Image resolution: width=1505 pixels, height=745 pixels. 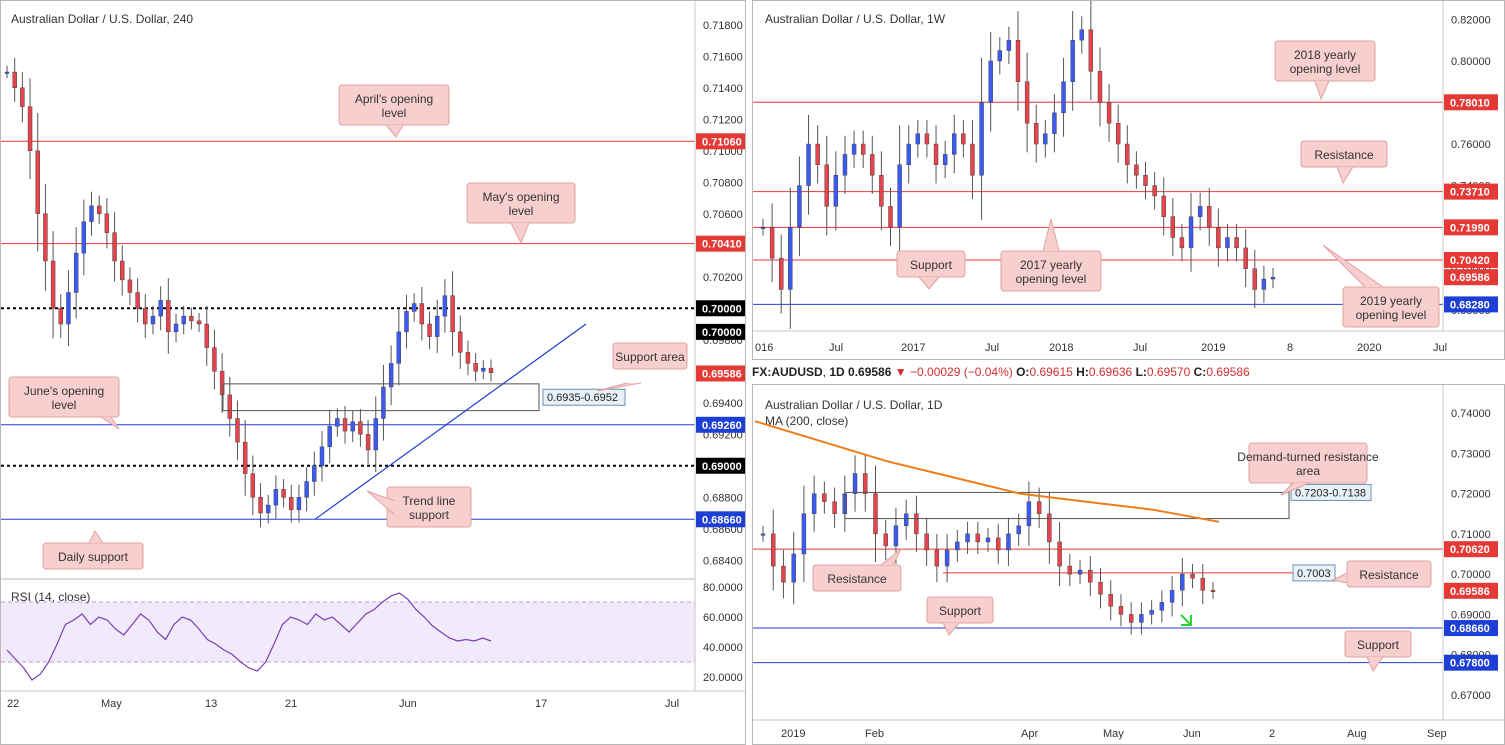 What do you see at coordinates (1470, 305) in the screenshot?
I see `level-price-label: 0.68280` at bounding box center [1470, 305].